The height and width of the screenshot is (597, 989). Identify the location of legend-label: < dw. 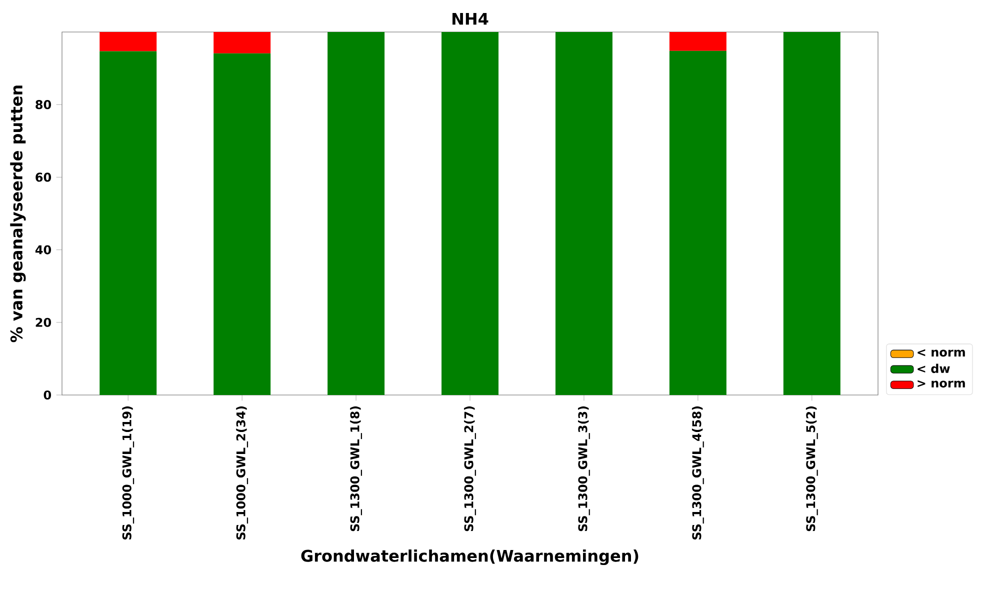
(934, 369).